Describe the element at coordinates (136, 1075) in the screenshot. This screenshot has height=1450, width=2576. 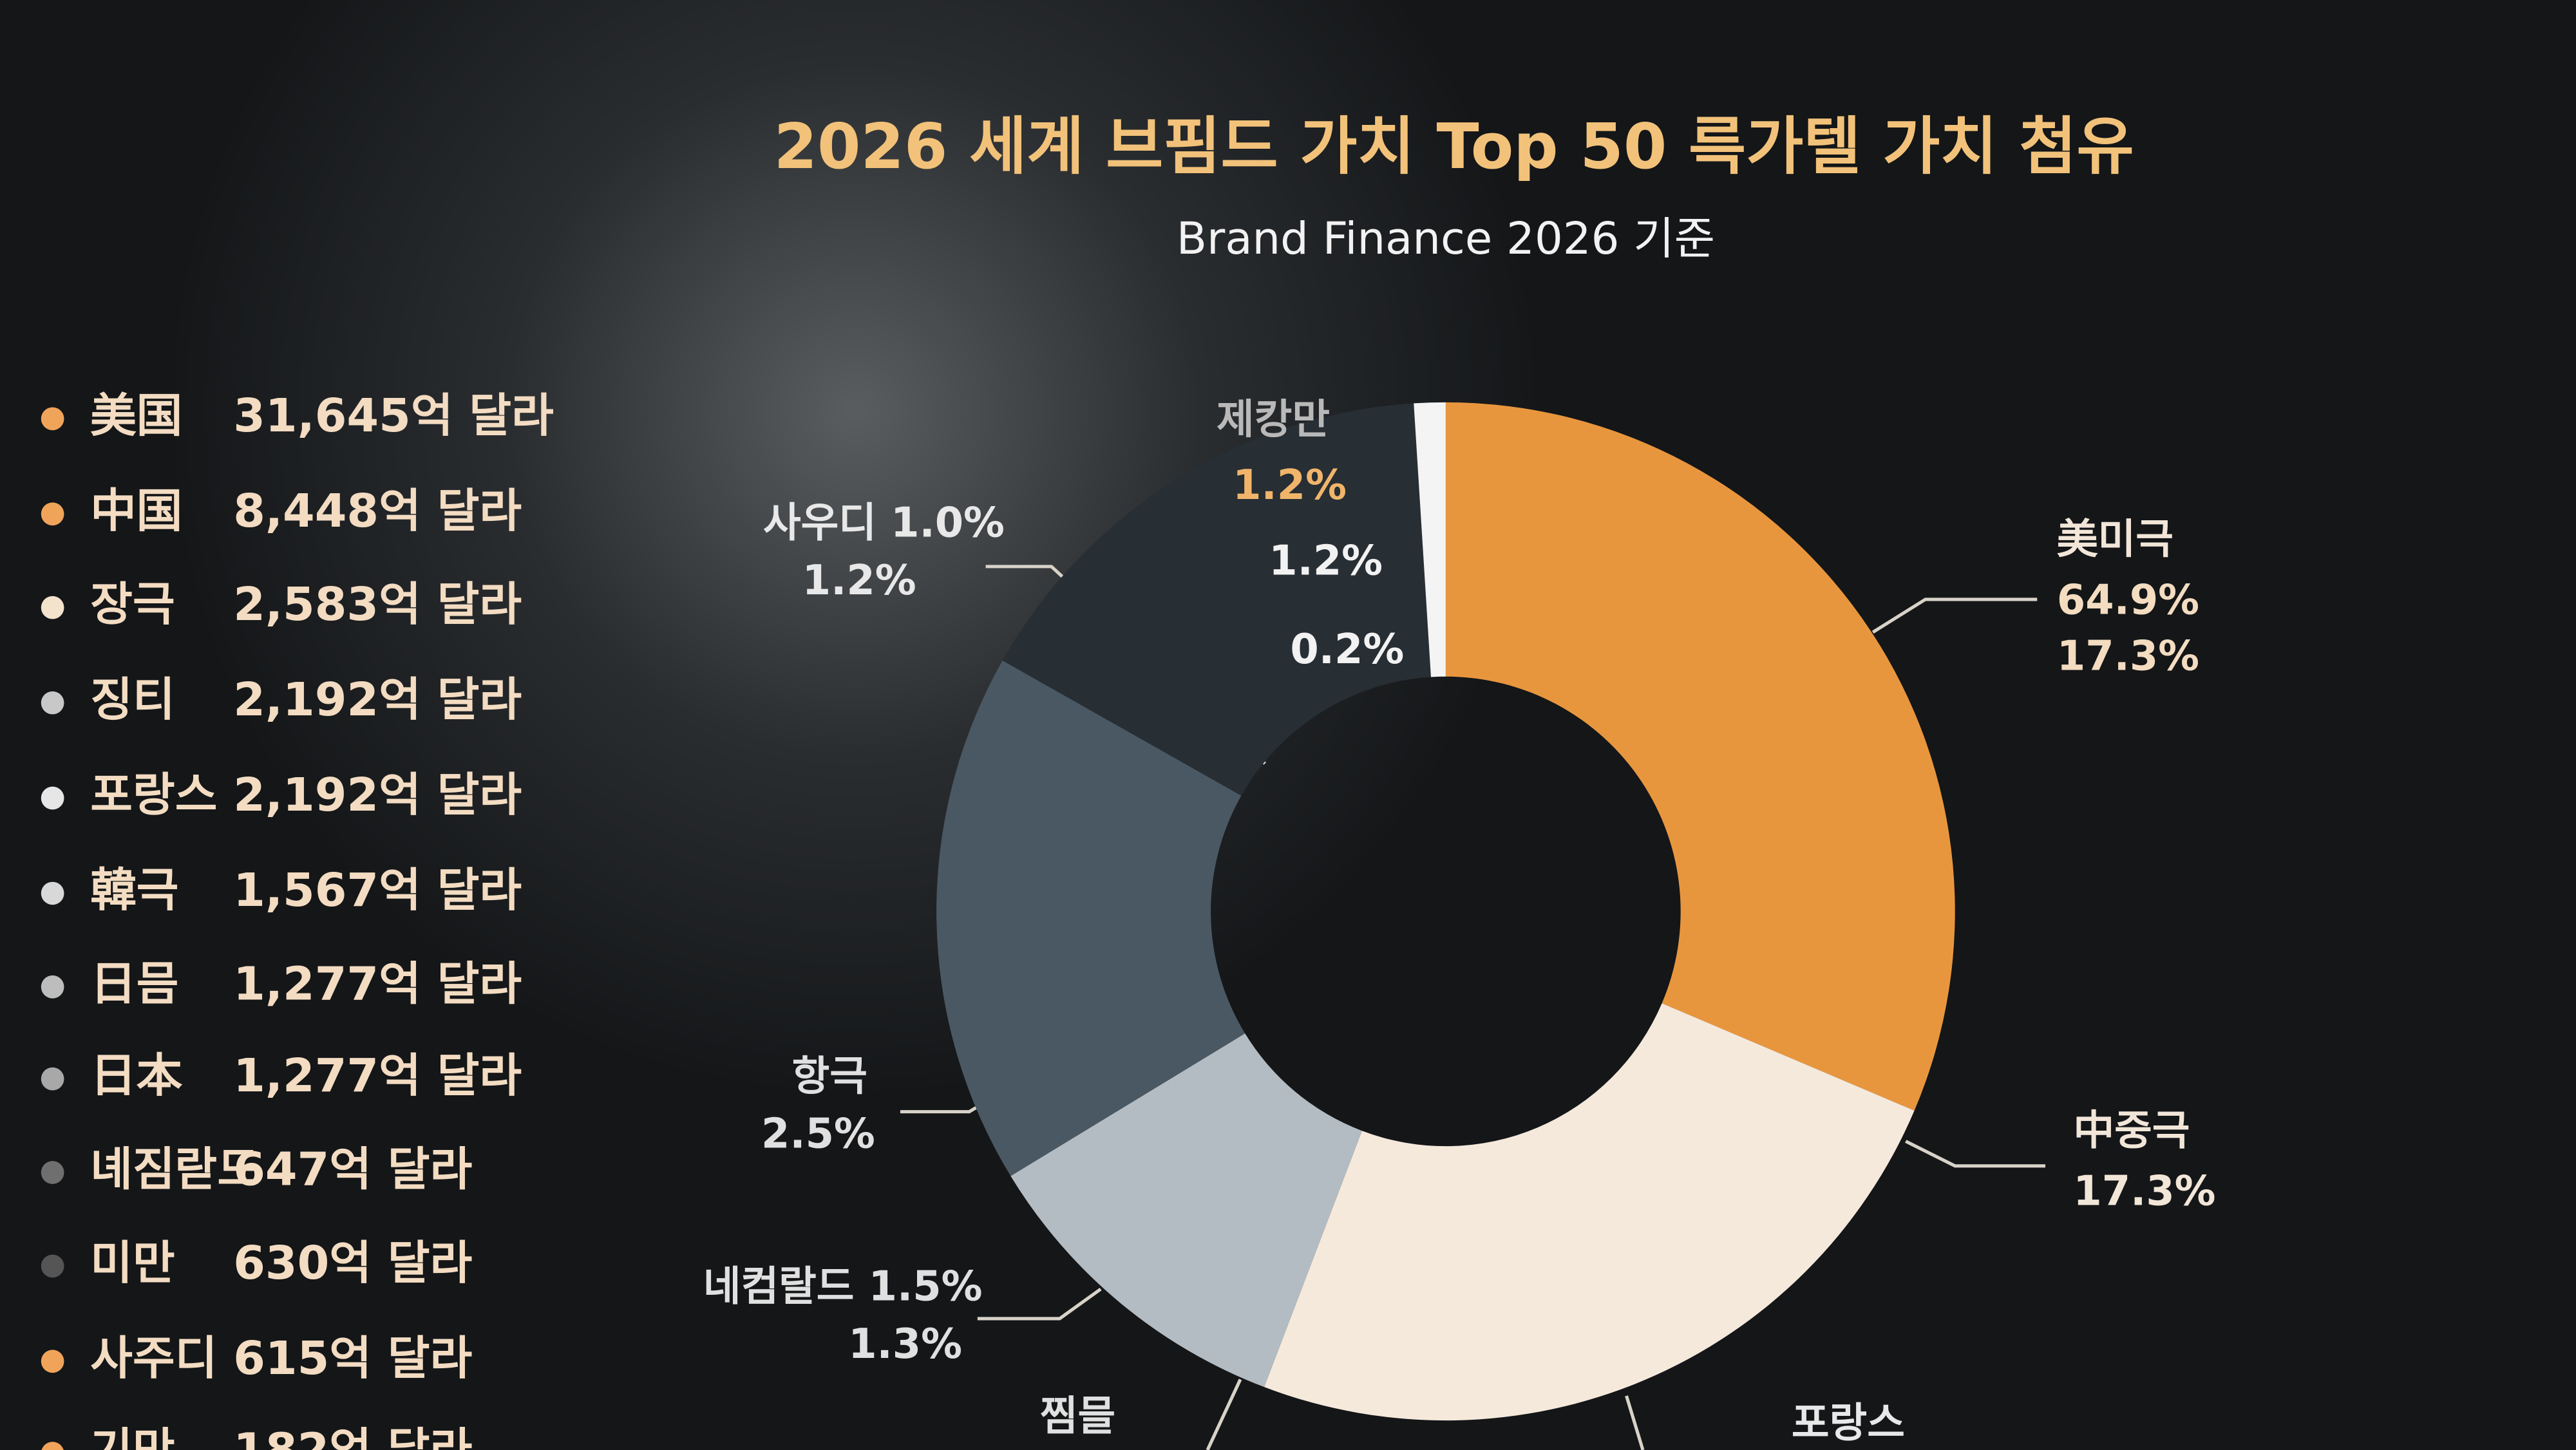
I see `legend-name: 日本` at that location.